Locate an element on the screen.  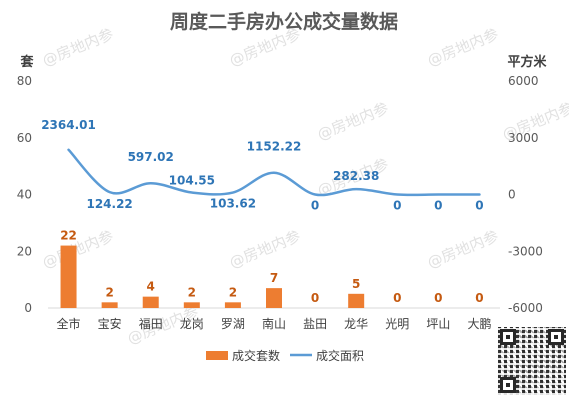
category-label: 盐田 is located at coordinates (315, 324).